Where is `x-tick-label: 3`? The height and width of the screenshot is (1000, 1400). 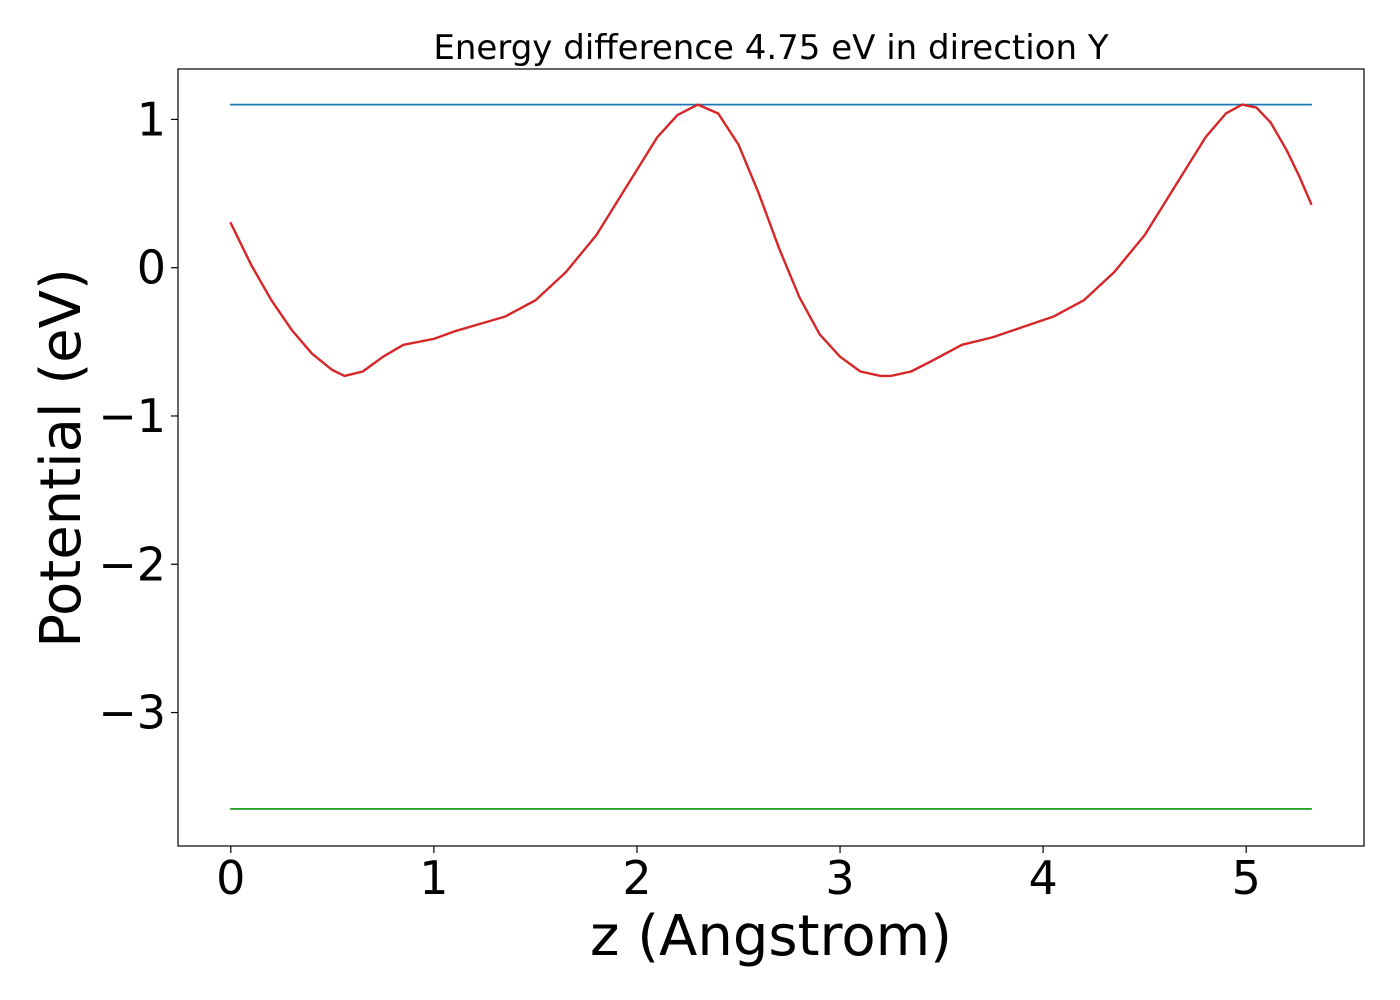
x-tick-label: 3 is located at coordinates (839, 878).